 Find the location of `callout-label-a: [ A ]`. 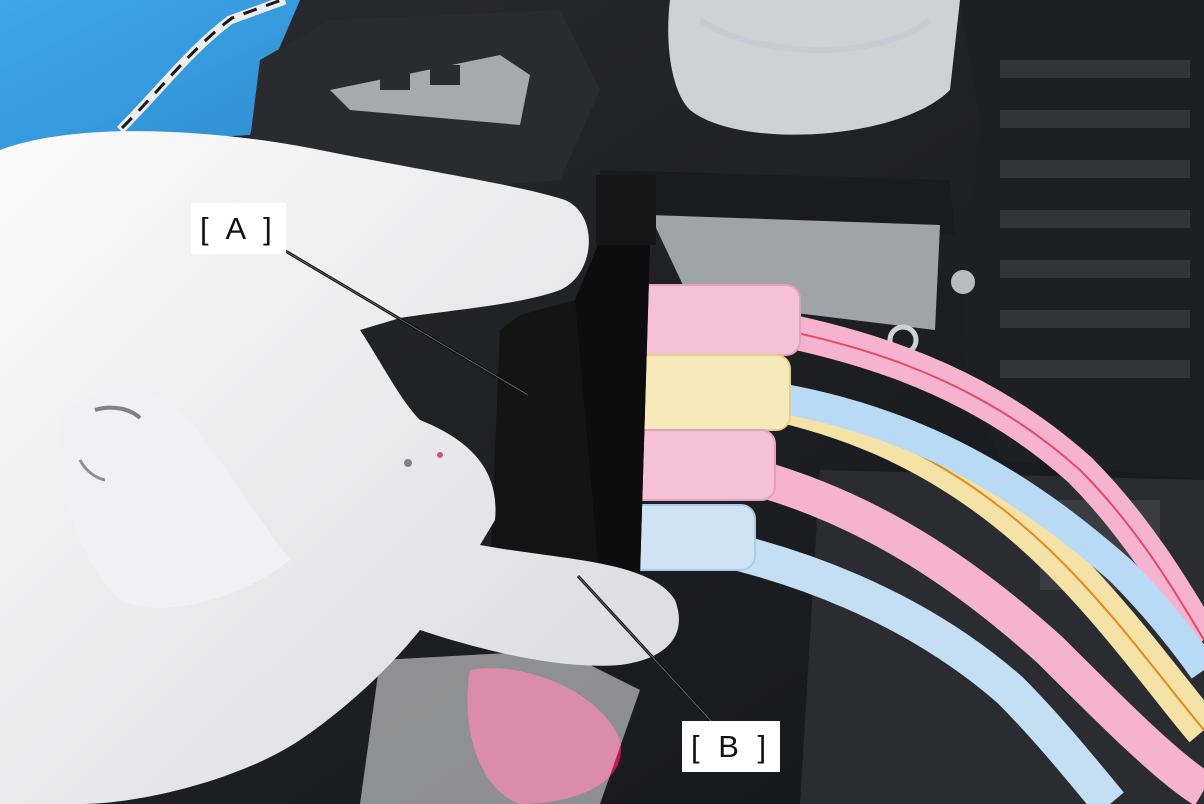

callout-label-a: [ A ] is located at coordinates (238, 228).